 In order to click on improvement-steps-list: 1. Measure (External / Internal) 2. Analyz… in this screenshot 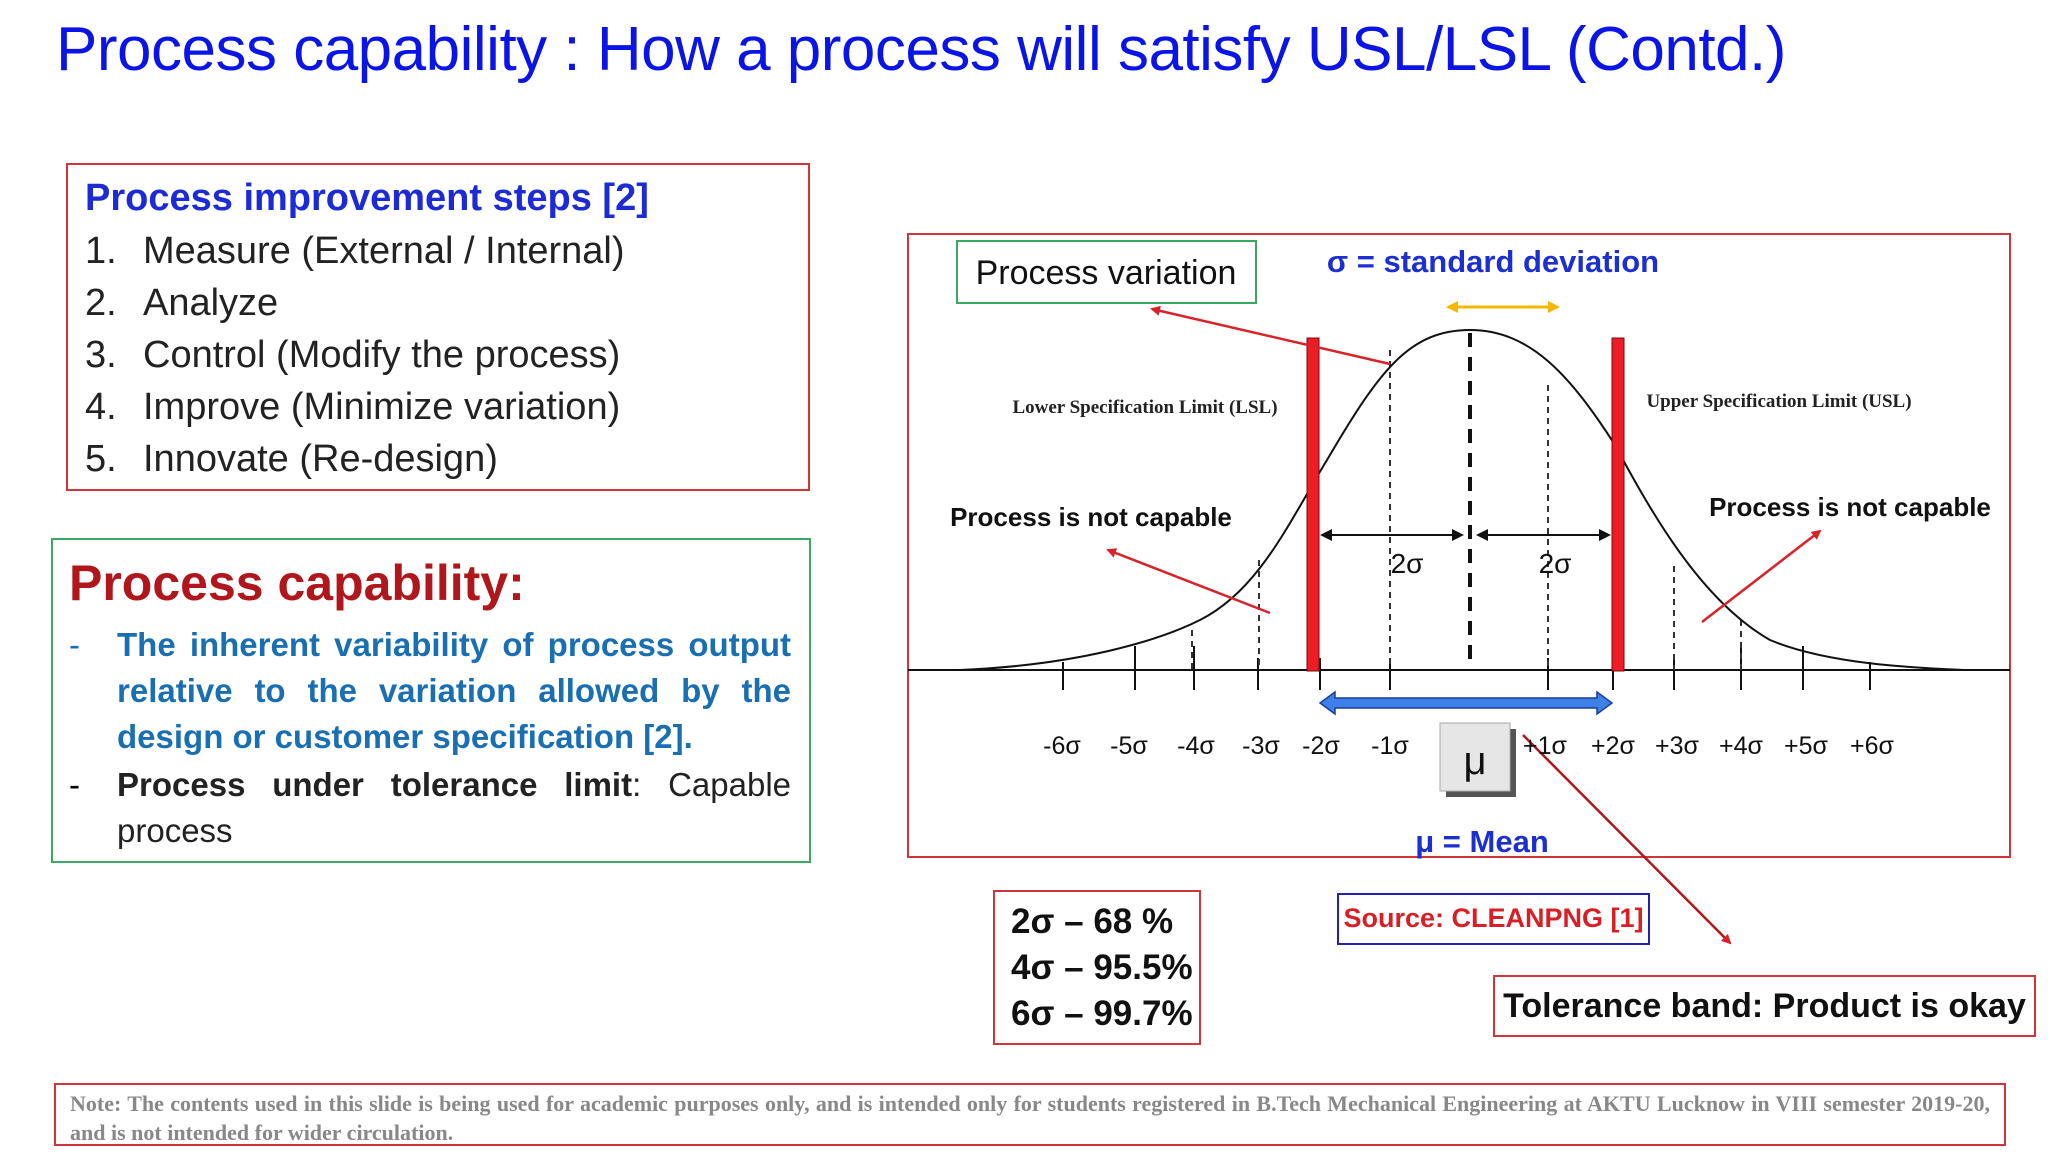, I will do `click(355, 355)`.